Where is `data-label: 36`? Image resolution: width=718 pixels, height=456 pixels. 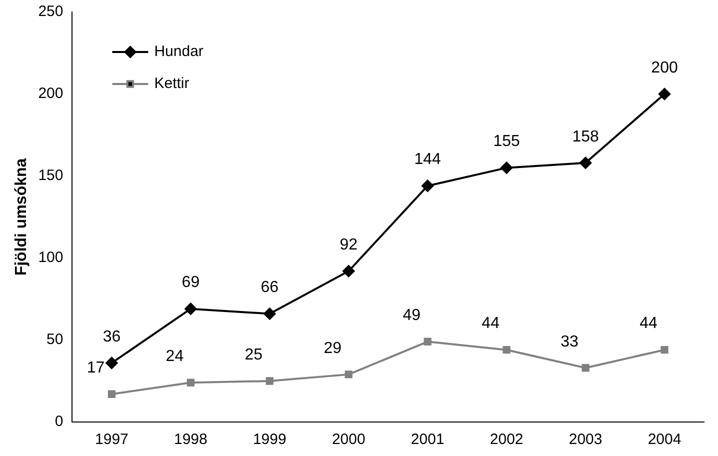 data-label: 36 is located at coordinates (111, 337).